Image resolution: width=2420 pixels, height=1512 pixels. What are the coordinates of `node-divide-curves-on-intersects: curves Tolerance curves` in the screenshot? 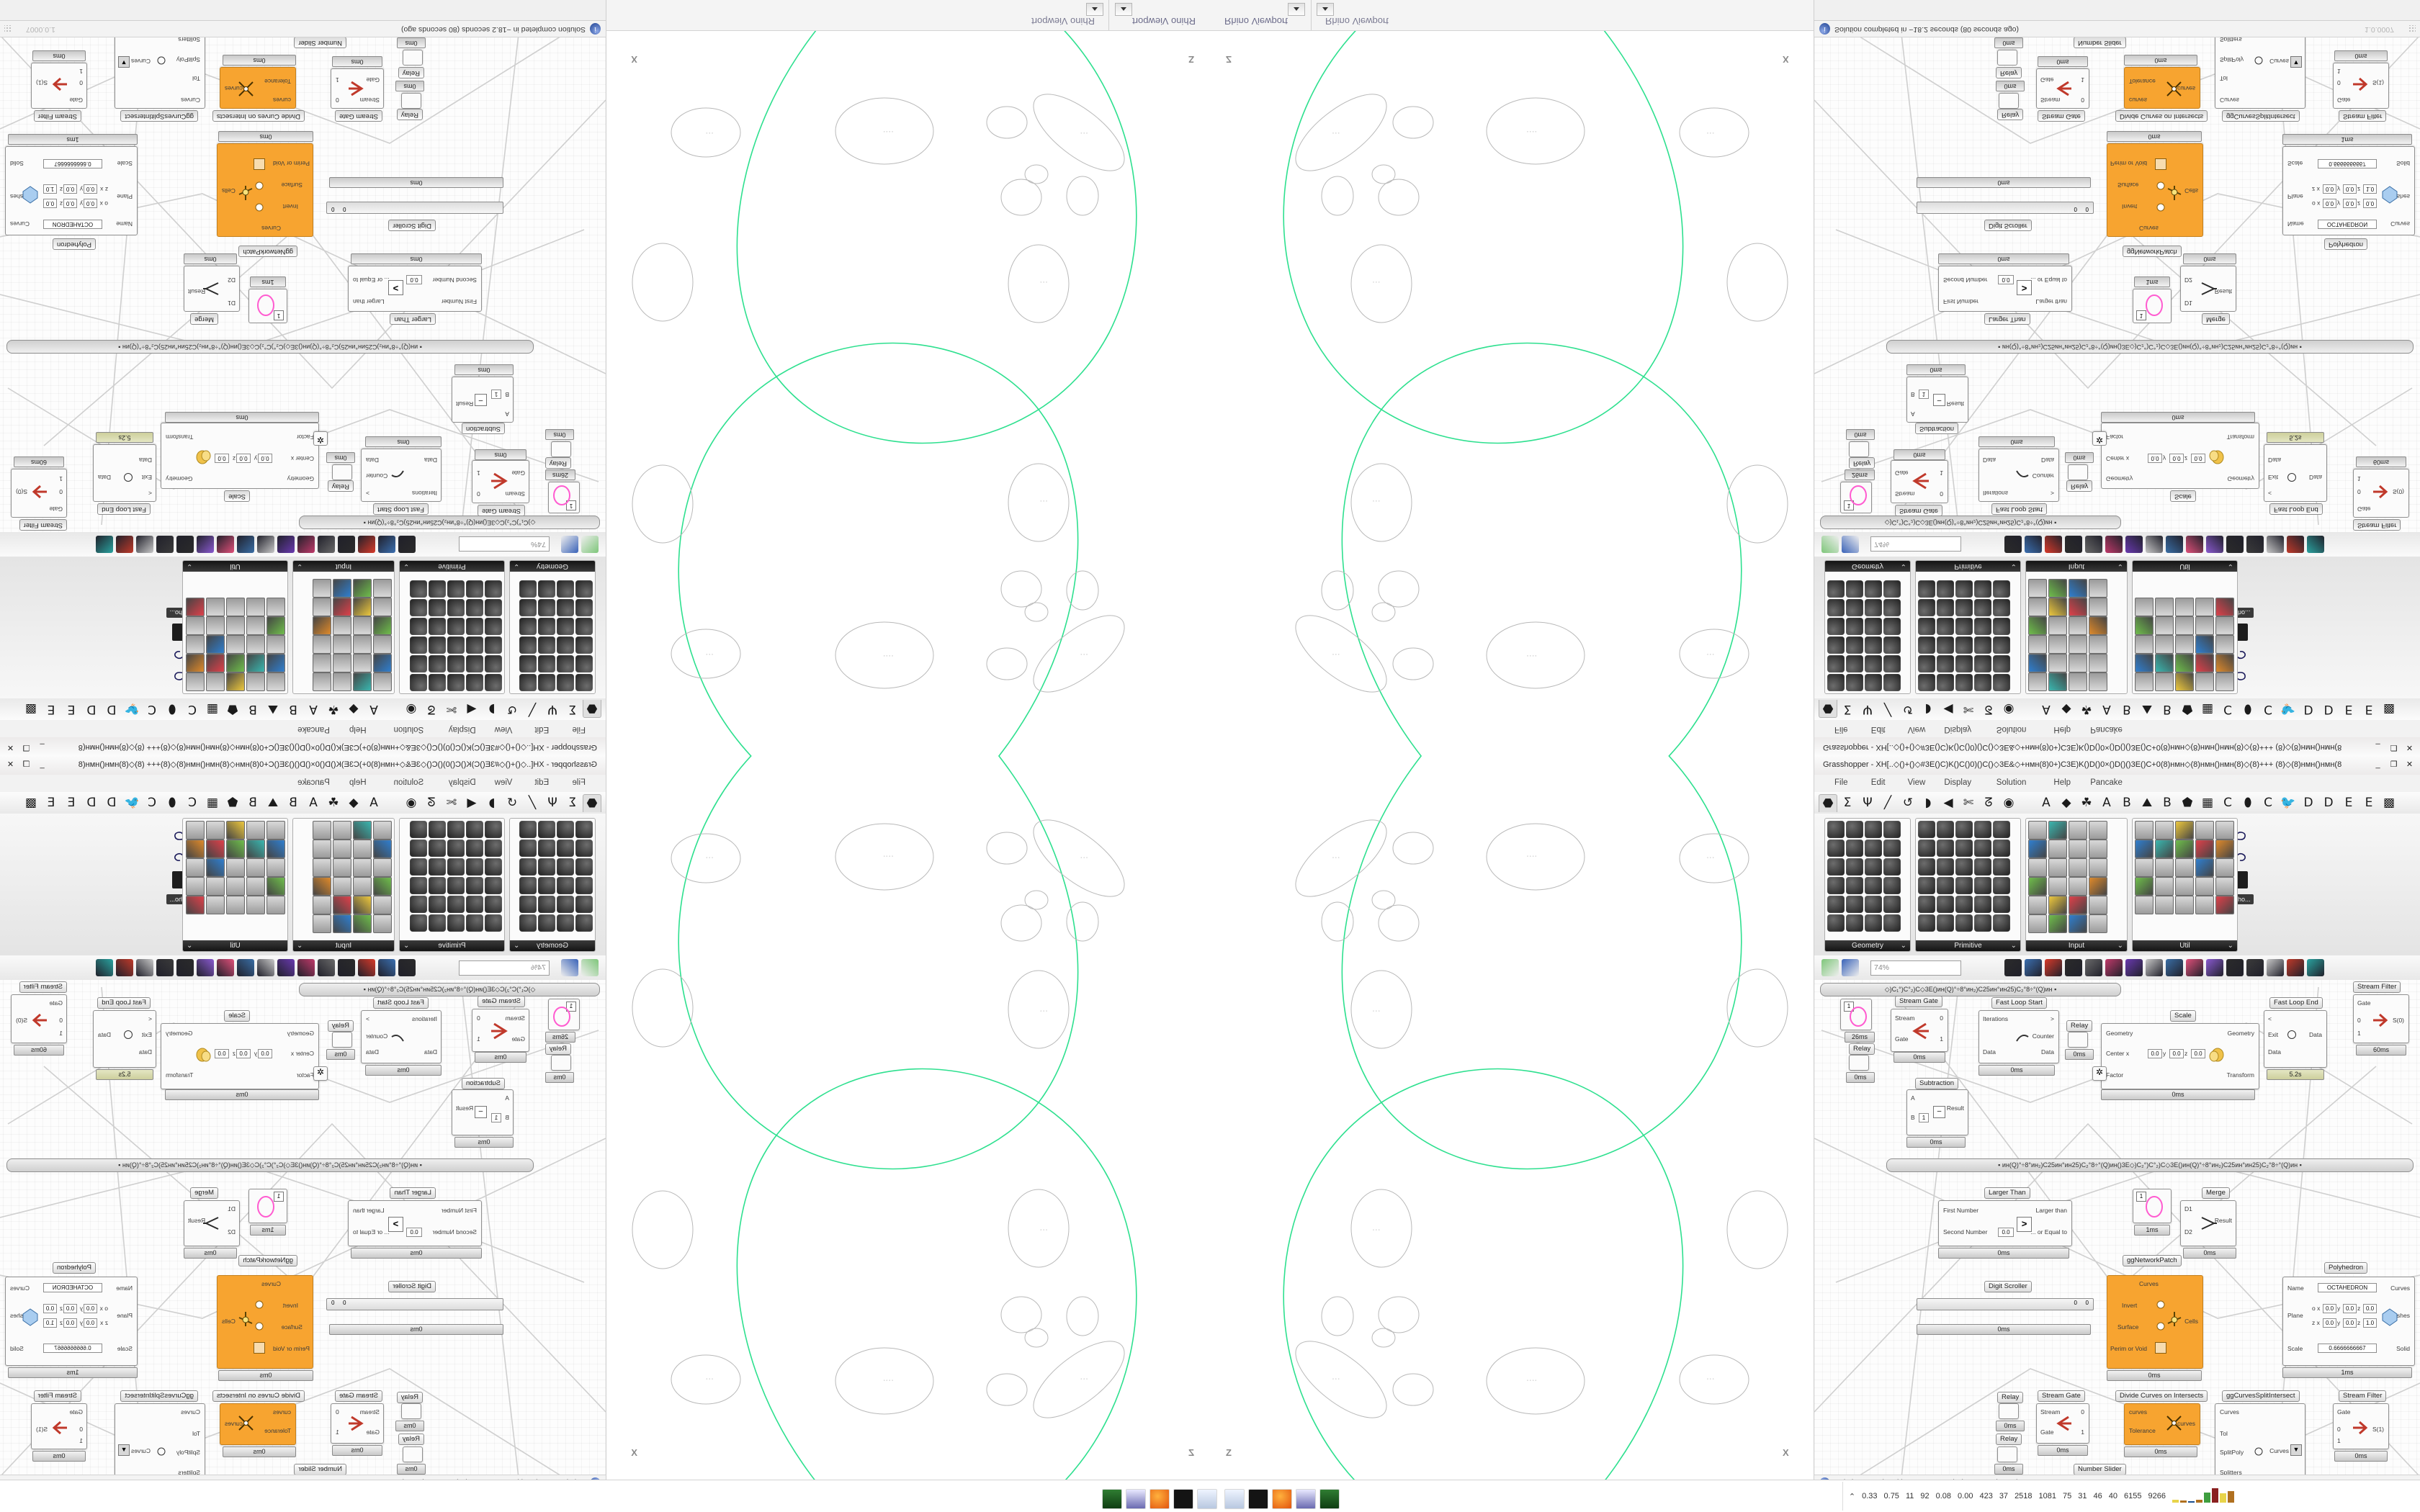 It's located at (2162, 88).